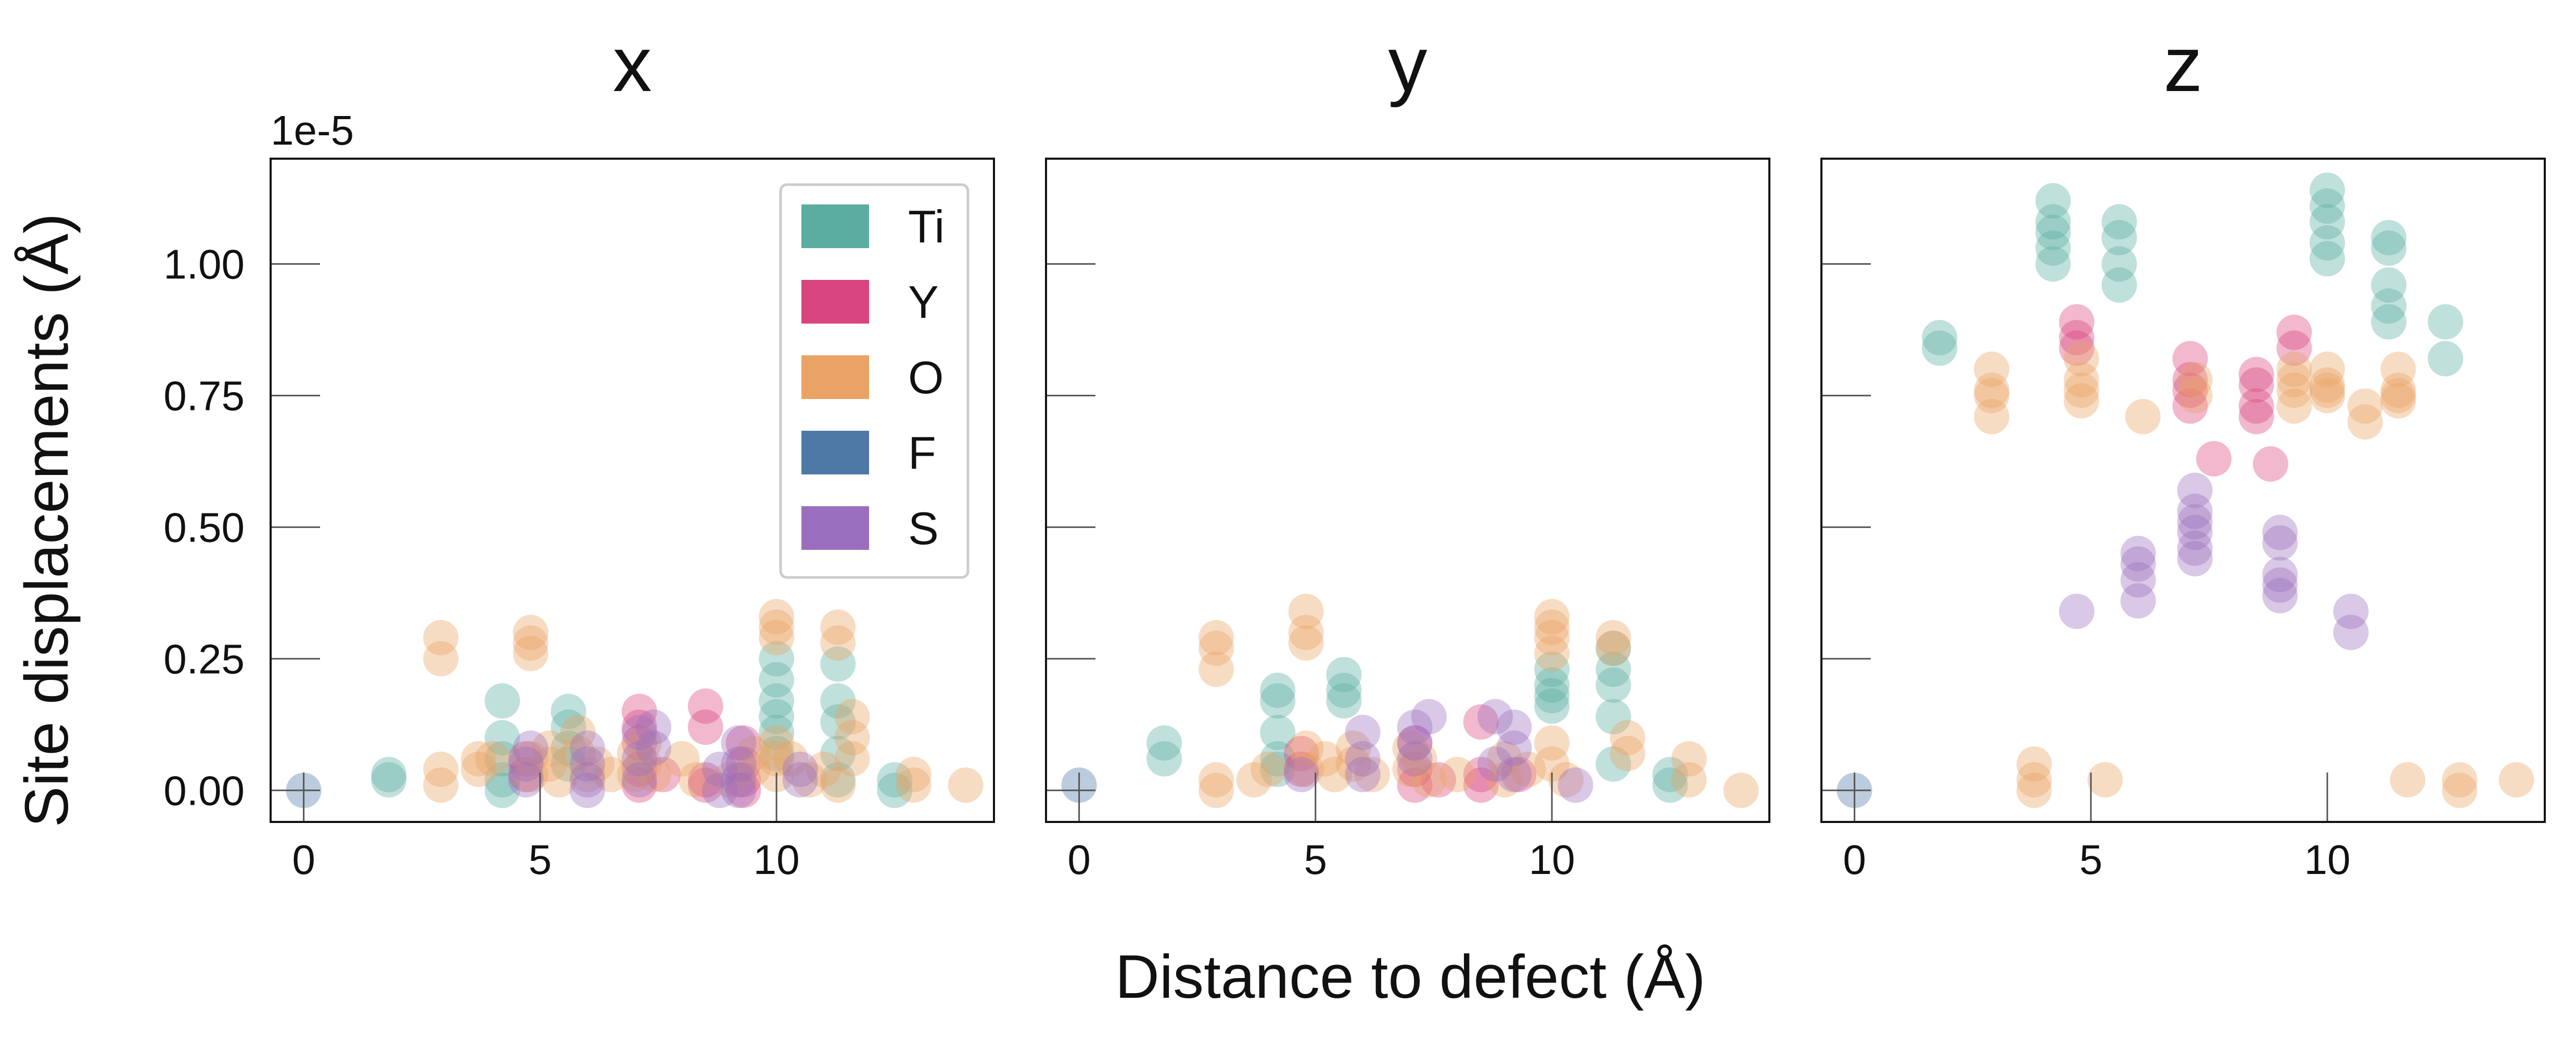 This screenshot has width=2576, height=1042. What do you see at coordinates (2183, 64) in the screenshot?
I see `panel-title: z` at bounding box center [2183, 64].